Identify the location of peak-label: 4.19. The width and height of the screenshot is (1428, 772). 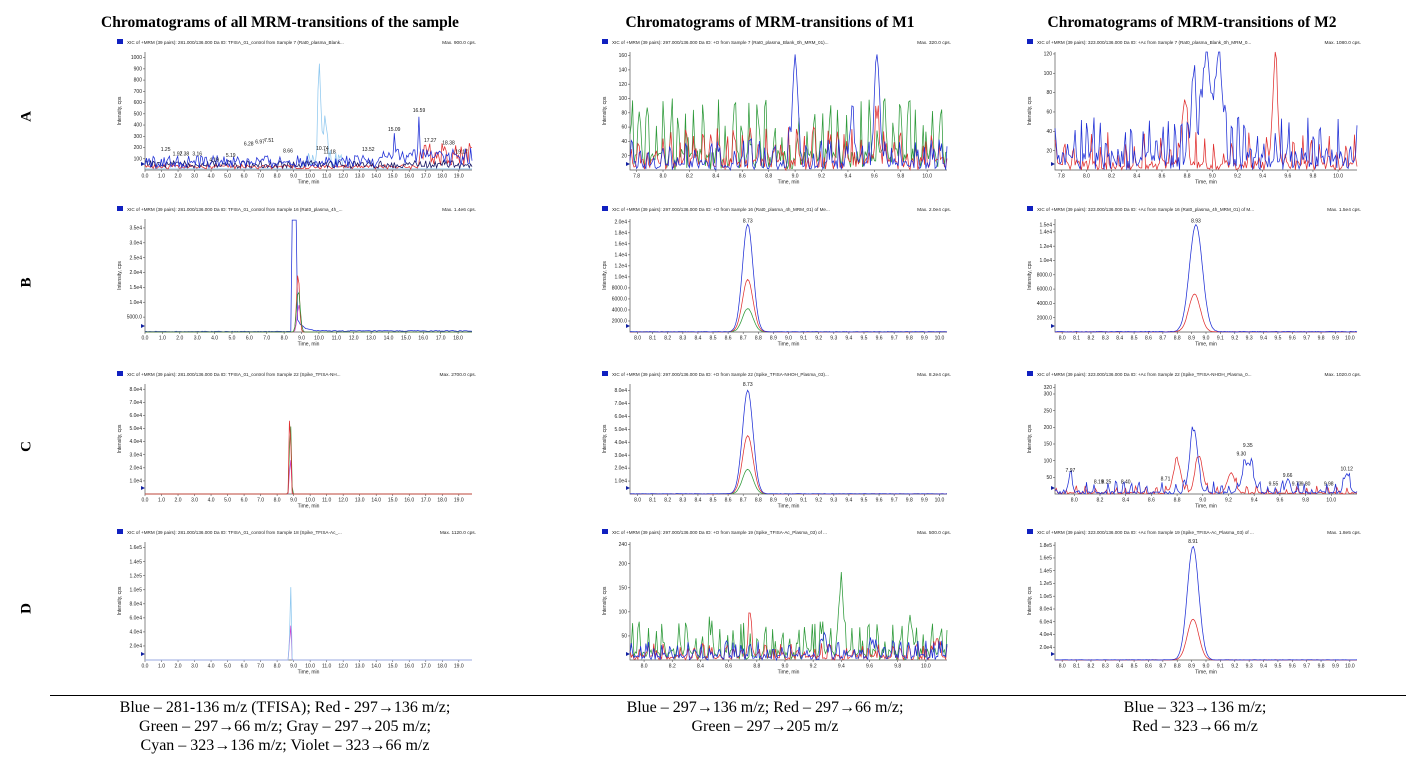
(214, 160).